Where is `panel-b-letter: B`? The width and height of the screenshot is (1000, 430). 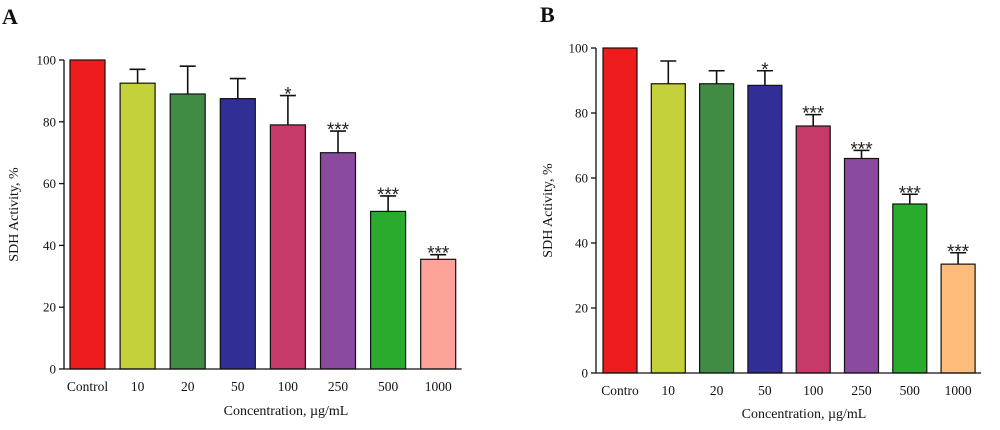 panel-b-letter: B is located at coordinates (547, 14).